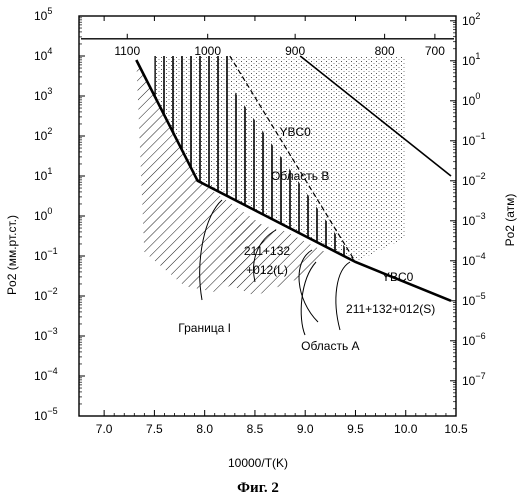 This screenshot has height=500, width=526. Describe the element at coordinates (267, 270) in the screenshot. I see `annotation-label: +012(L)` at that location.